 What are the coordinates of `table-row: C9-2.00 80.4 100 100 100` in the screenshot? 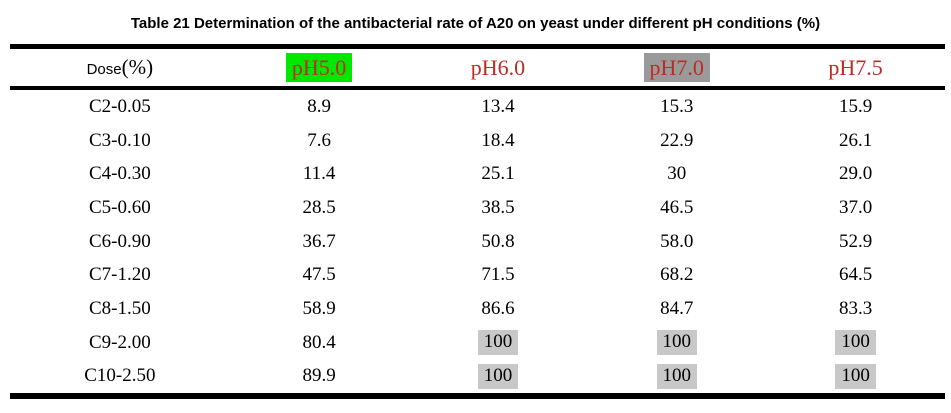 It's located at (477, 343).